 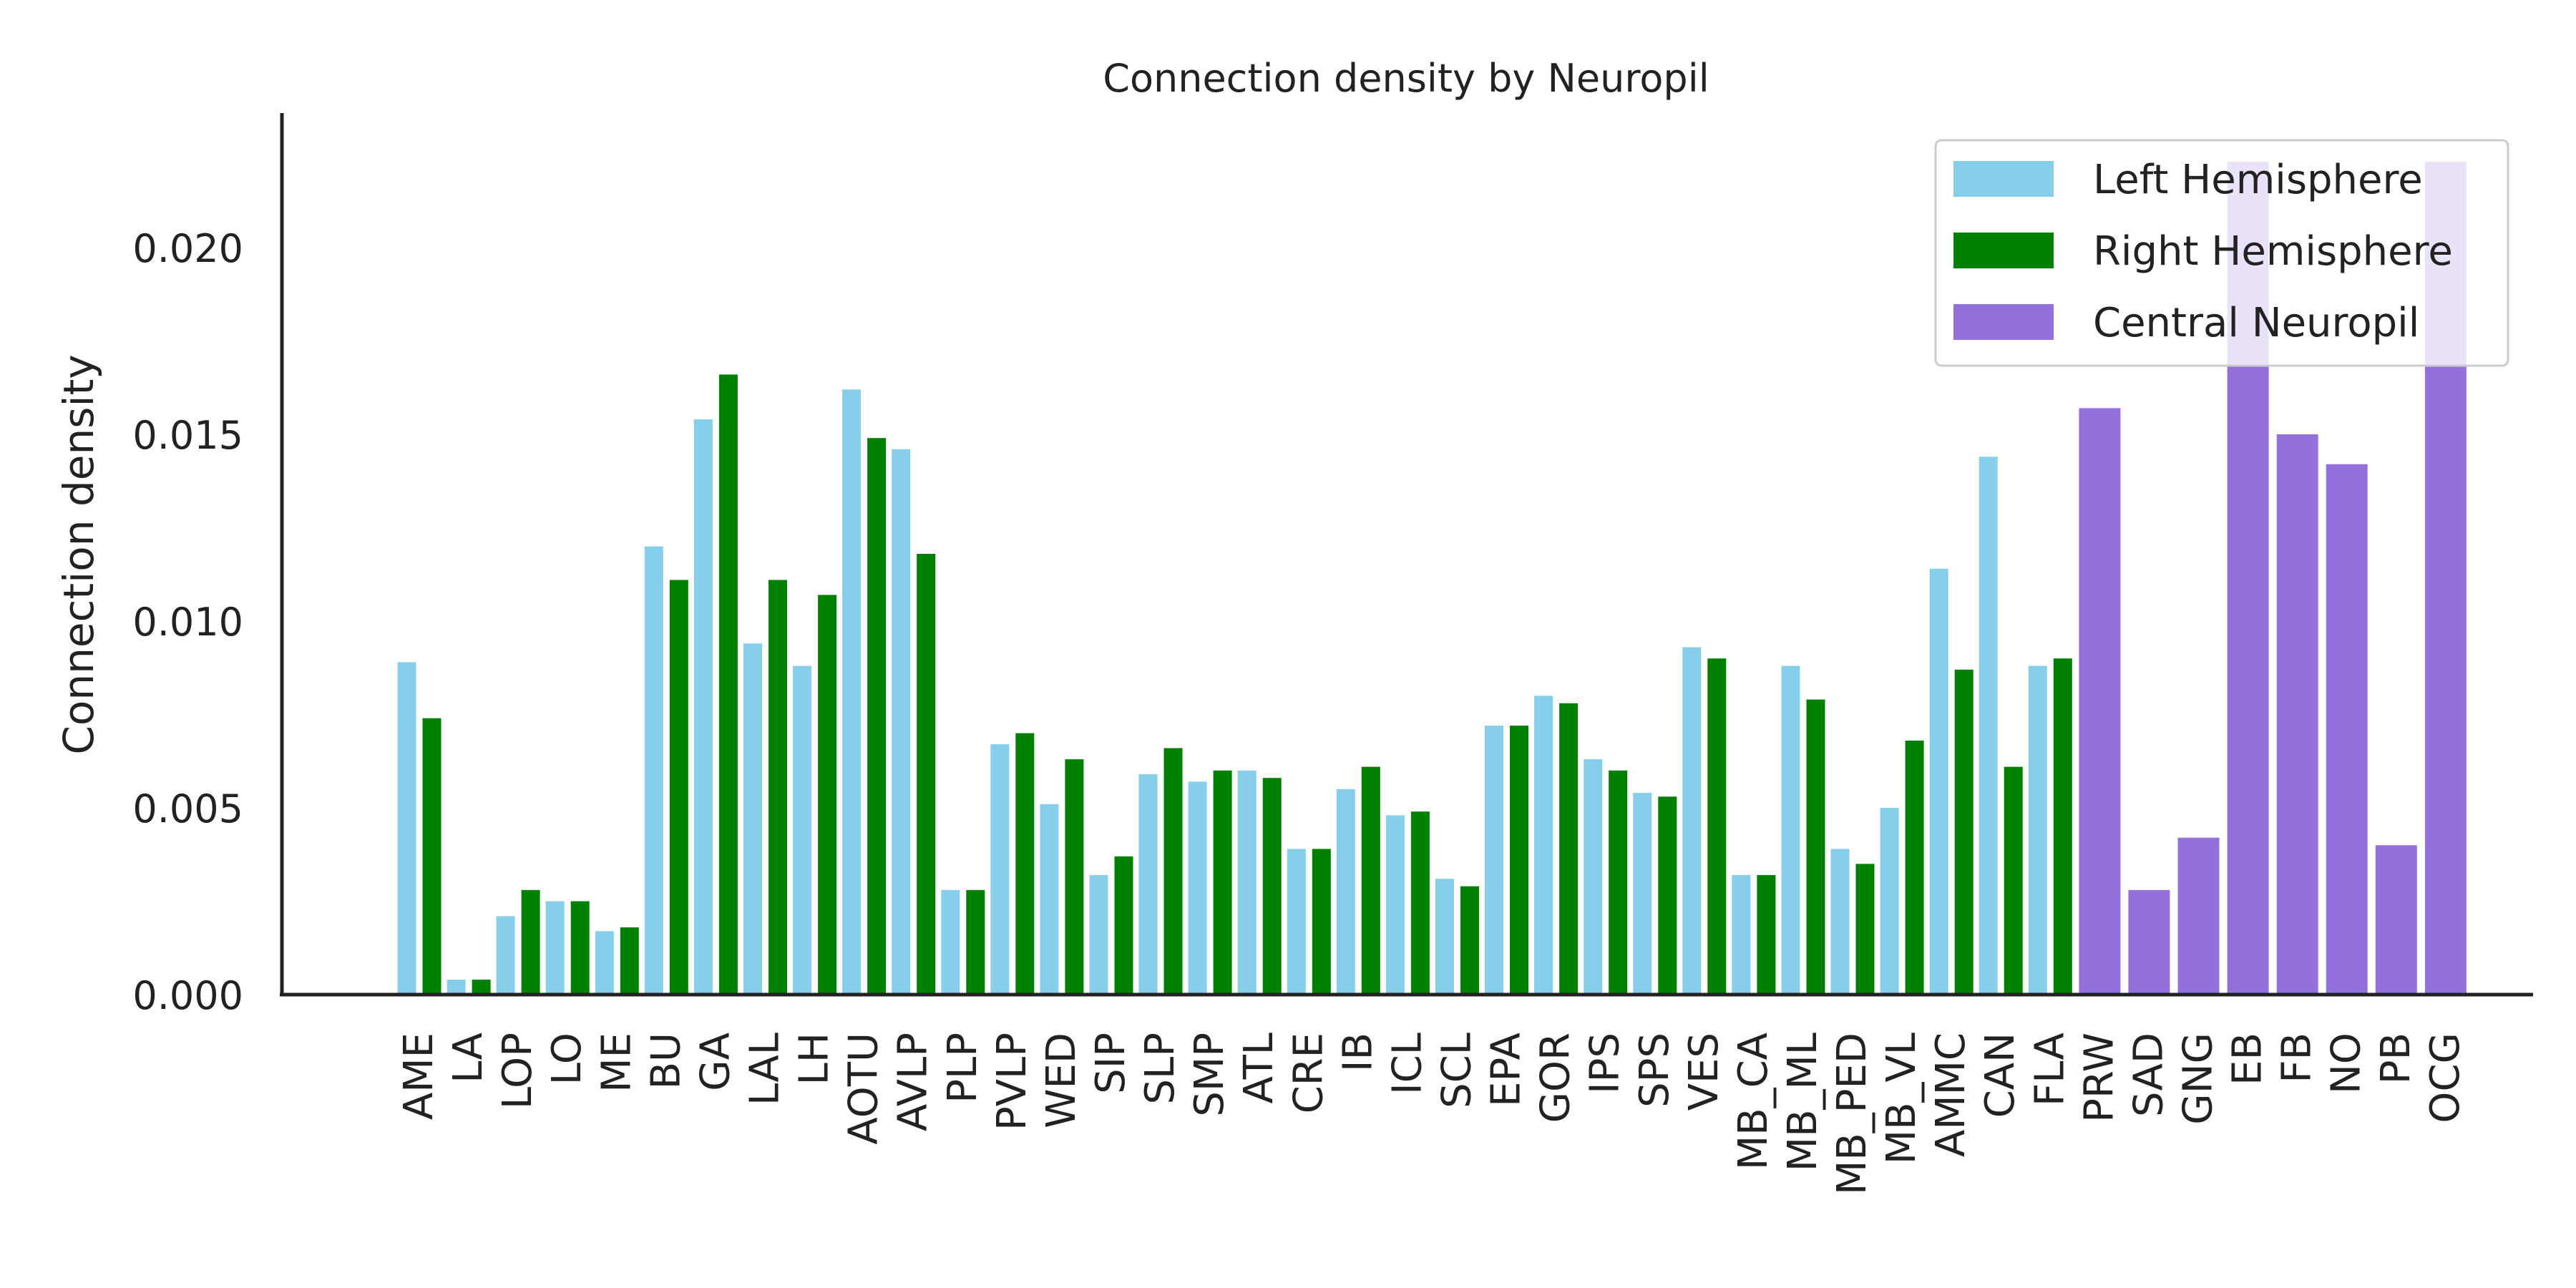 I want to click on x-tick-label: NO, so click(x=2346, y=1063).